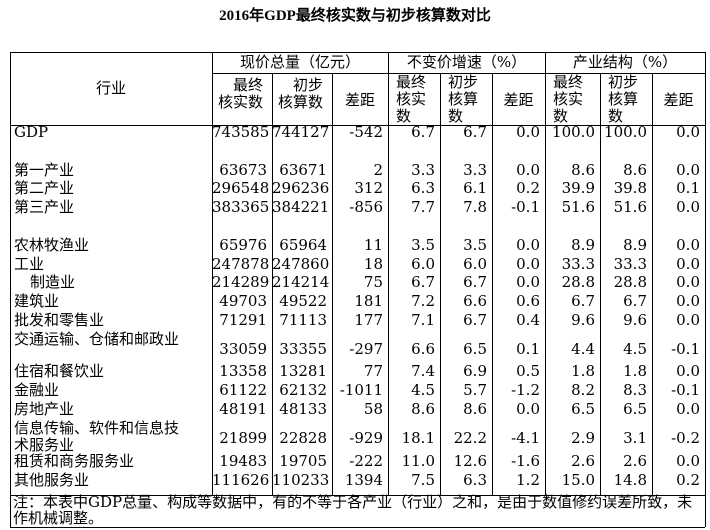 The width and height of the screenshot is (710, 530). I want to click on industry: 其他服务业, so click(52, 480).